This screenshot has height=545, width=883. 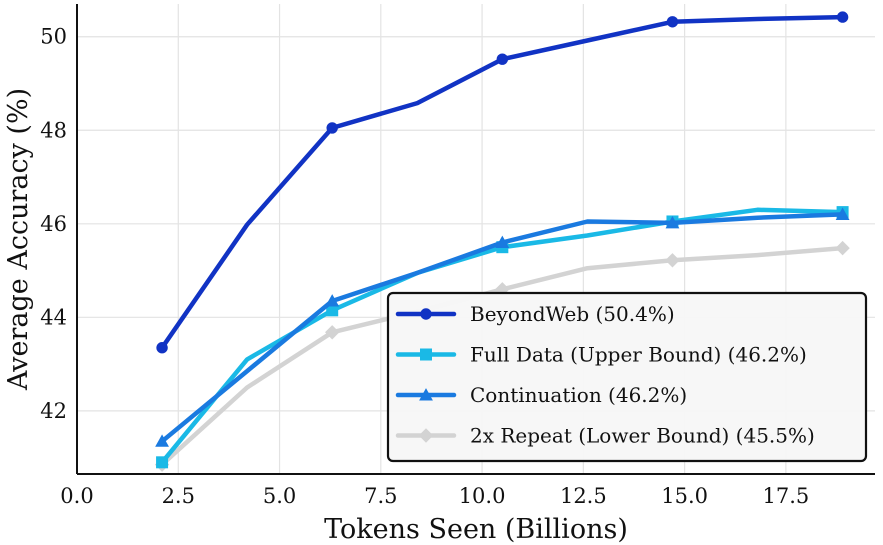 What do you see at coordinates (638, 355) in the screenshot?
I see `legend-label: Full Data (Upper Bound) (46.2%)` at bounding box center [638, 355].